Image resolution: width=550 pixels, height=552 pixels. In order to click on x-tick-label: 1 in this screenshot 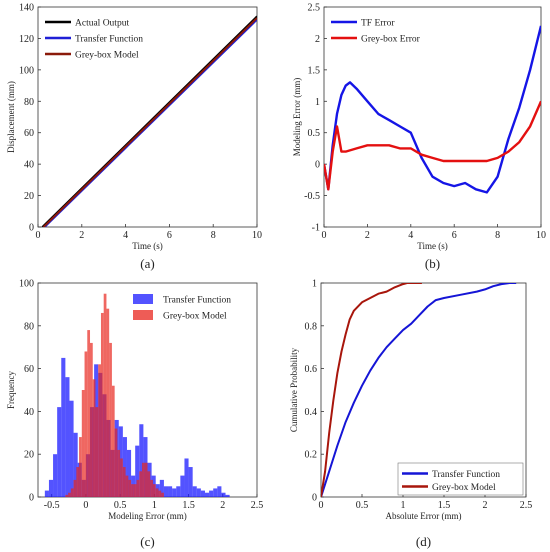, I will do `click(403, 505)`.